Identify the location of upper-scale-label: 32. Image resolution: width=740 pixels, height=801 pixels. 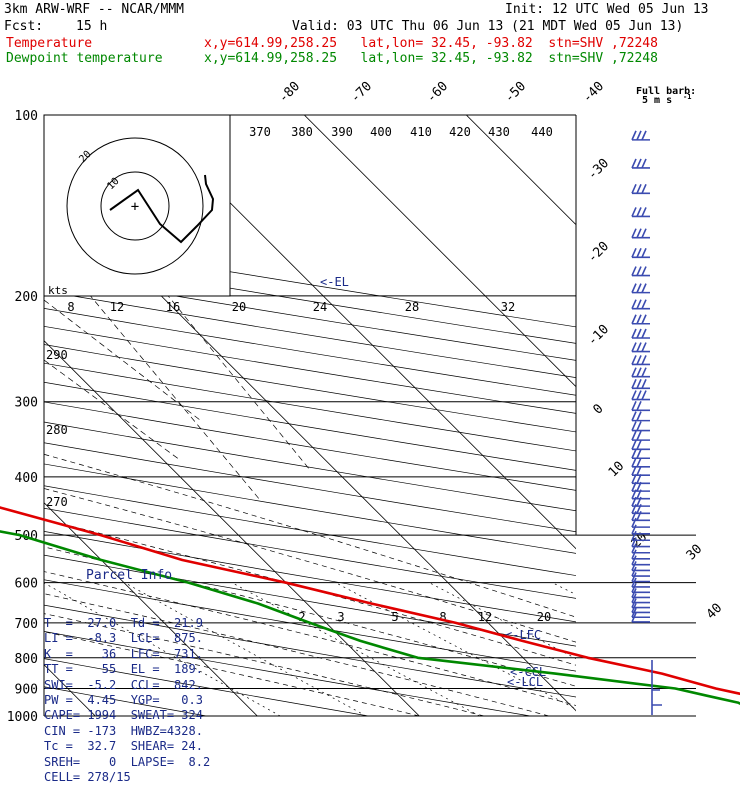
(508, 307).